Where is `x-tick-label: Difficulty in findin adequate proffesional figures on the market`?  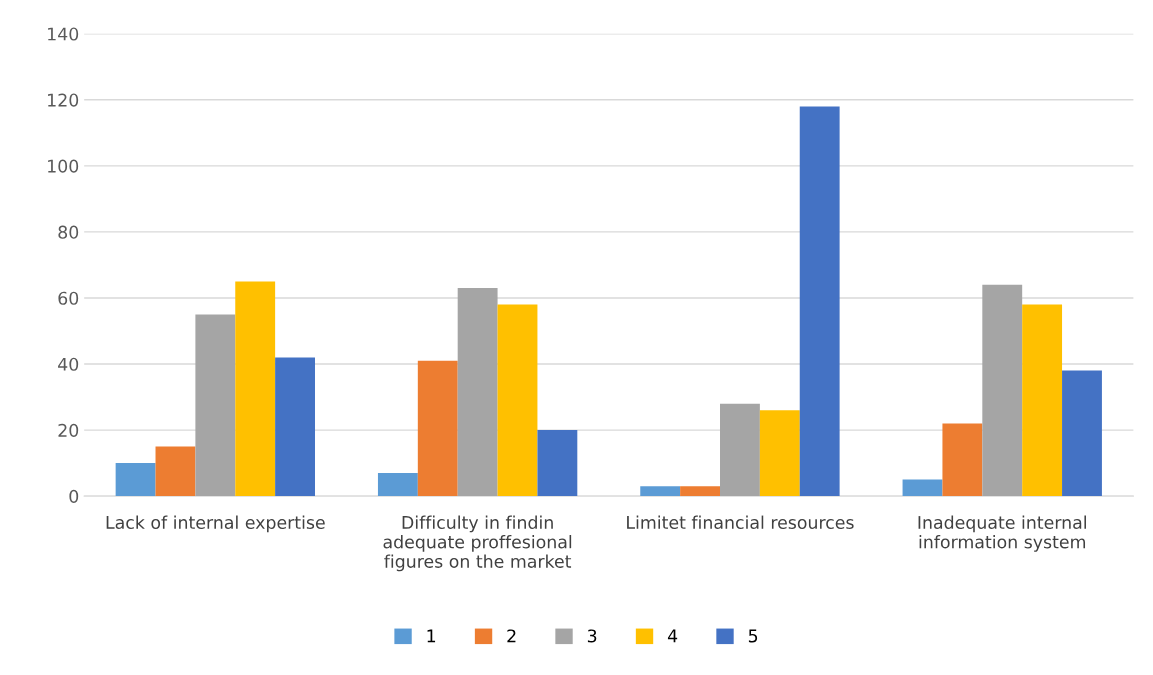 x-tick-label: Difficulty in findin adequate proffesional figures on the market is located at coordinates (477, 543).